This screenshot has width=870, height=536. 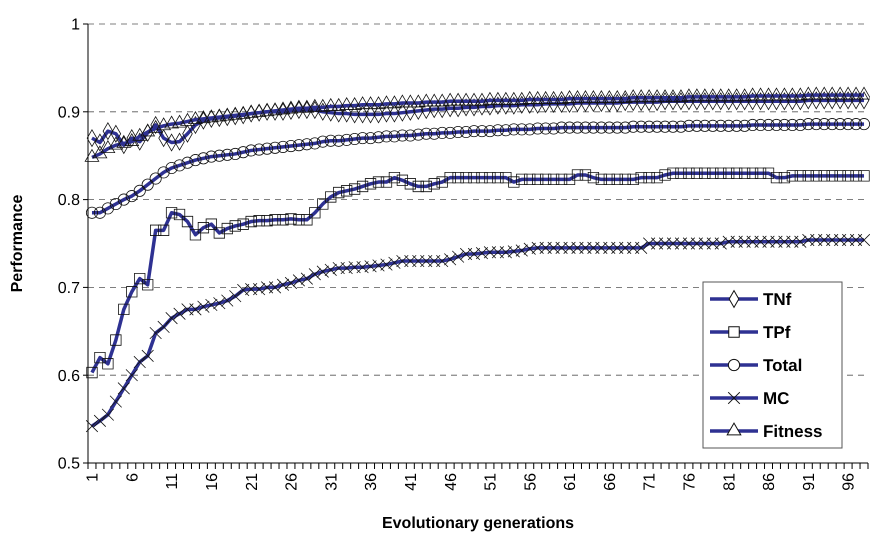 I want to click on y-axis-title: Performance, so click(x=17, y=243).